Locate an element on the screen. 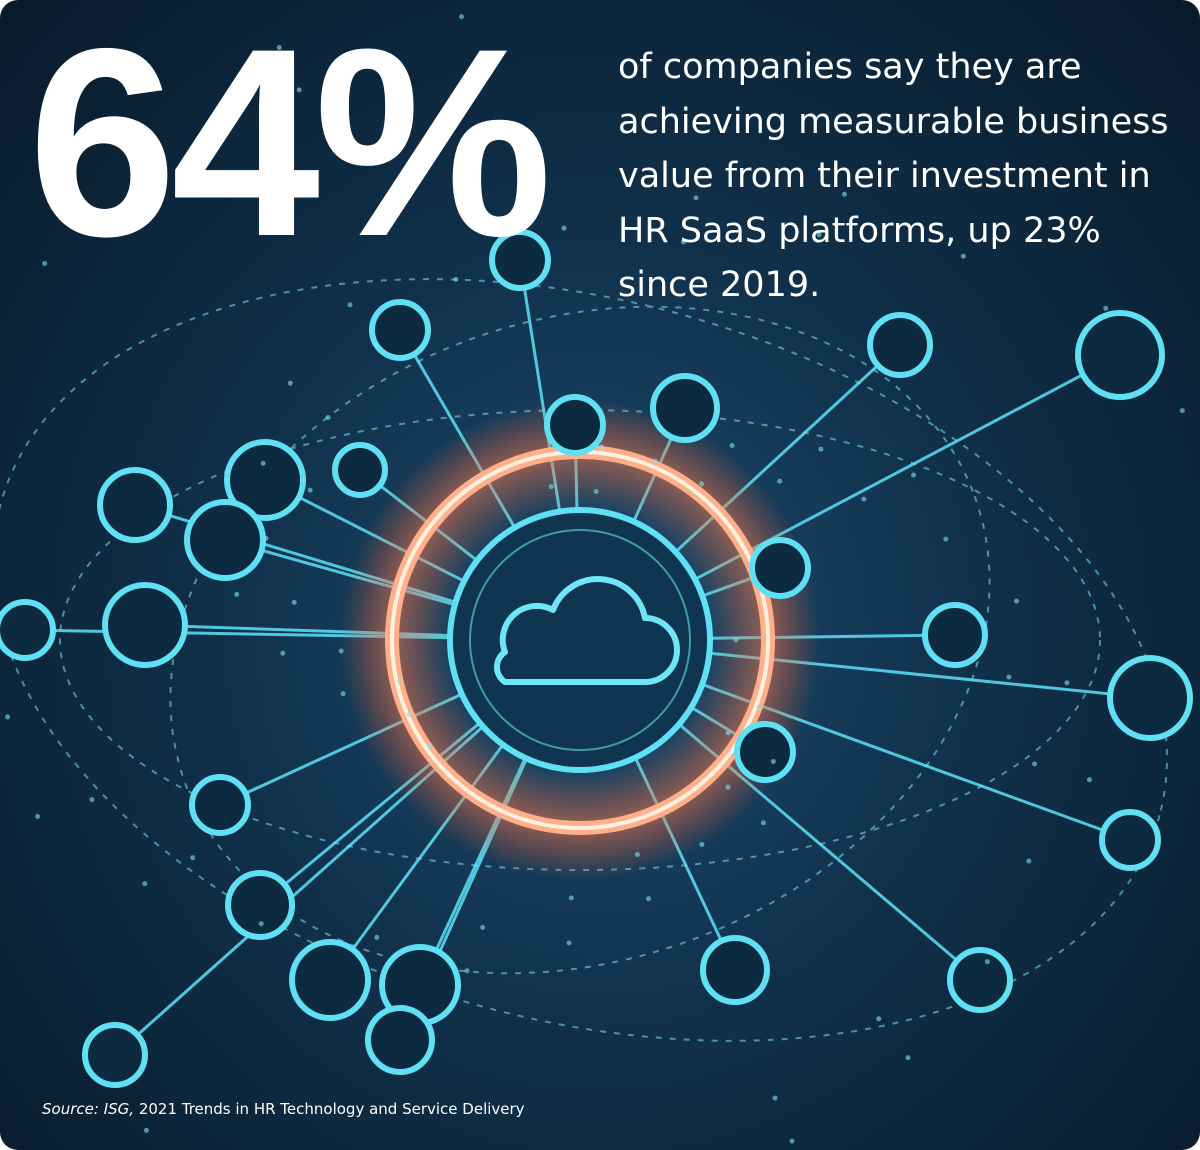 Image resolution: width=1200 pixels, height=1150 pixels. source-publisher: ISG, is located at coordinates (119, 1109).